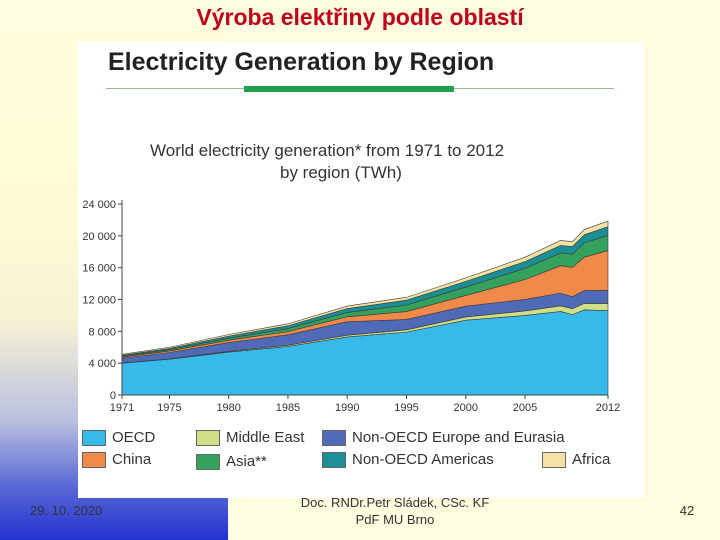 This screenshot has width=720, height=540. What do you see at coordinates (134, 437) in the screenshot?
I see `legend-label-oecd: OECD` at bounding box center [134, 437].